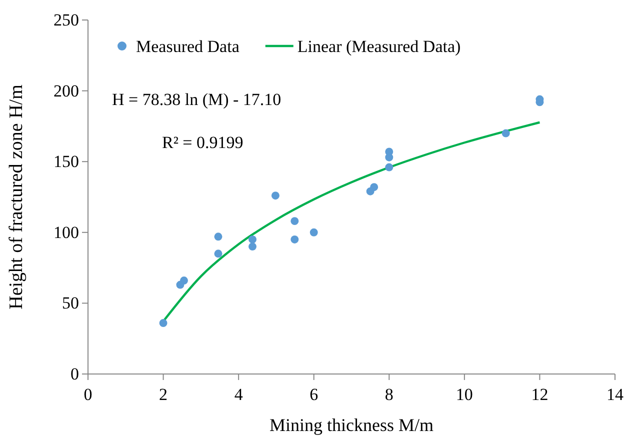 This screenshot has height=438, width=627. Describe the element at coordinates (203, 142) in the screenshot. I see `annotation: R² = 0.9199` at that location.